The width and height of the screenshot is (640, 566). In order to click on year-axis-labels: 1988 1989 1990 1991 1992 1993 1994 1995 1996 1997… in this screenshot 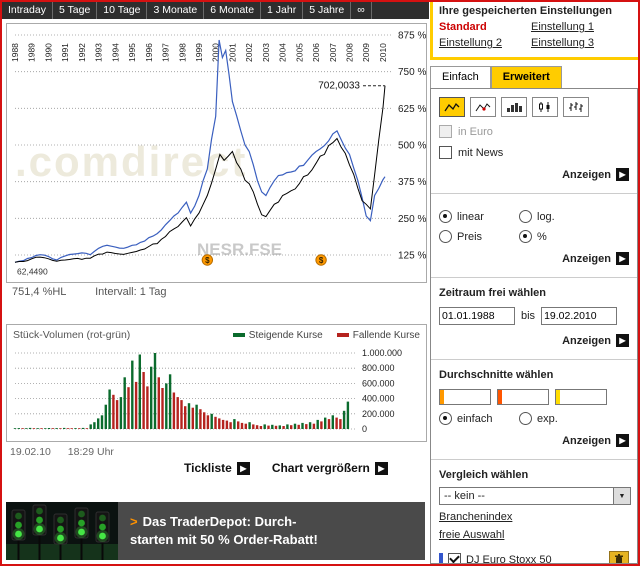, I will do `click(199, 52)`.